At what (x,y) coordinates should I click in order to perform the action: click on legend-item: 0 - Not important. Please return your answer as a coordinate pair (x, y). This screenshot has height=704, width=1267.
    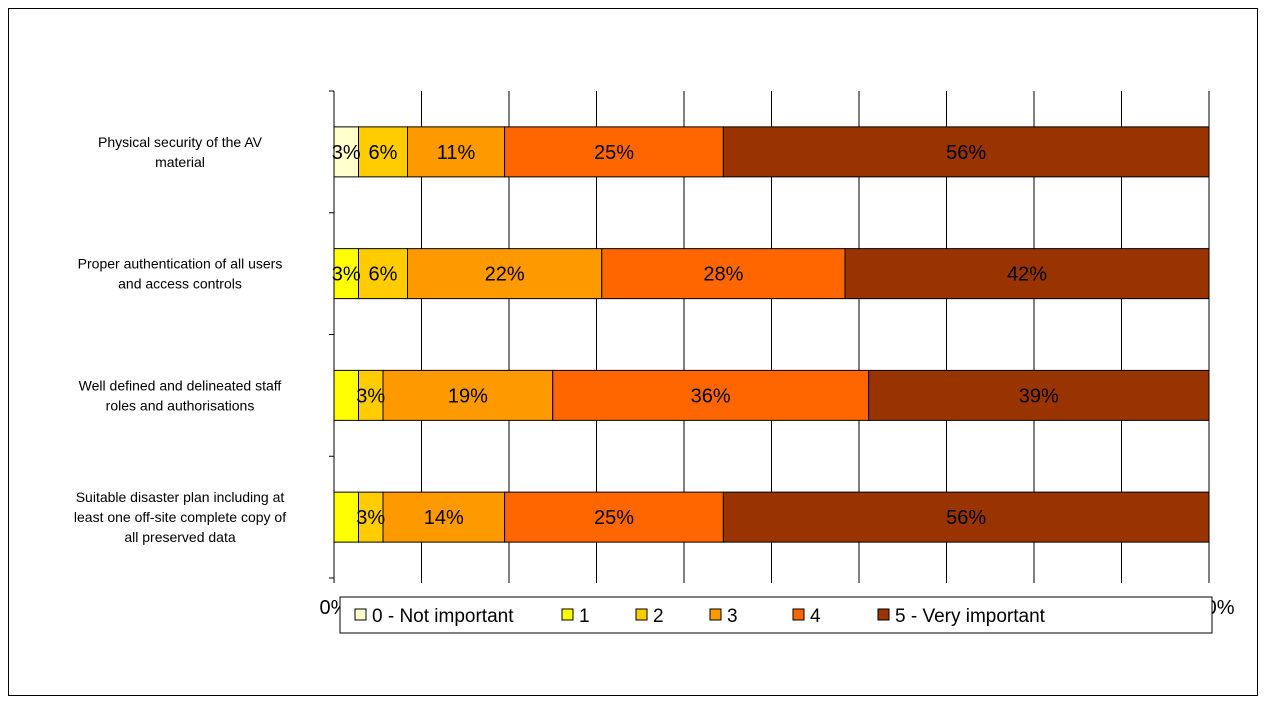
    Looking at the image, I should click on (434, 616).